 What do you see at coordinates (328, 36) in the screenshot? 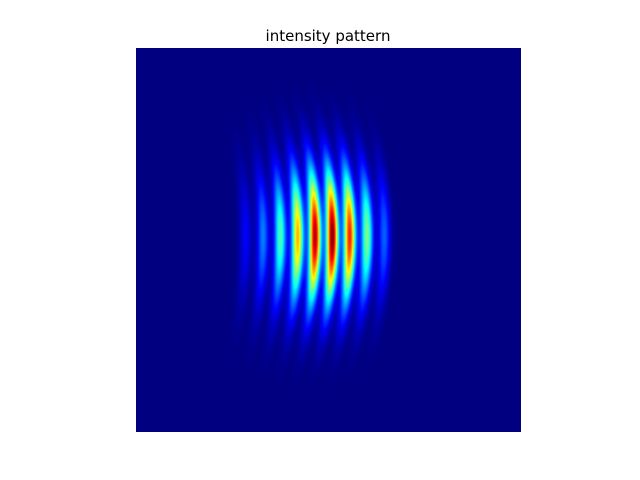
I see `chart-title: intensity pattern` at bounding box center [328, 36].